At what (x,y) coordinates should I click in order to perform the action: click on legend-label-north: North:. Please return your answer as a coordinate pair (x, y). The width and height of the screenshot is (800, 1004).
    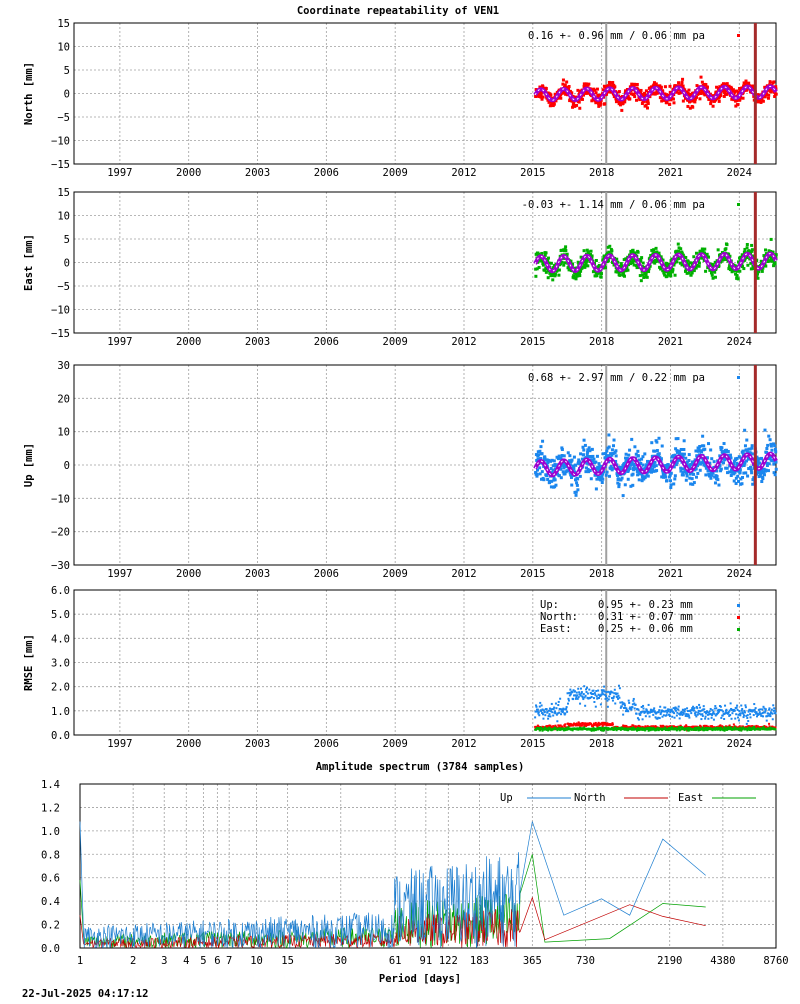
    Looking at the image, I should click on (559, 617).